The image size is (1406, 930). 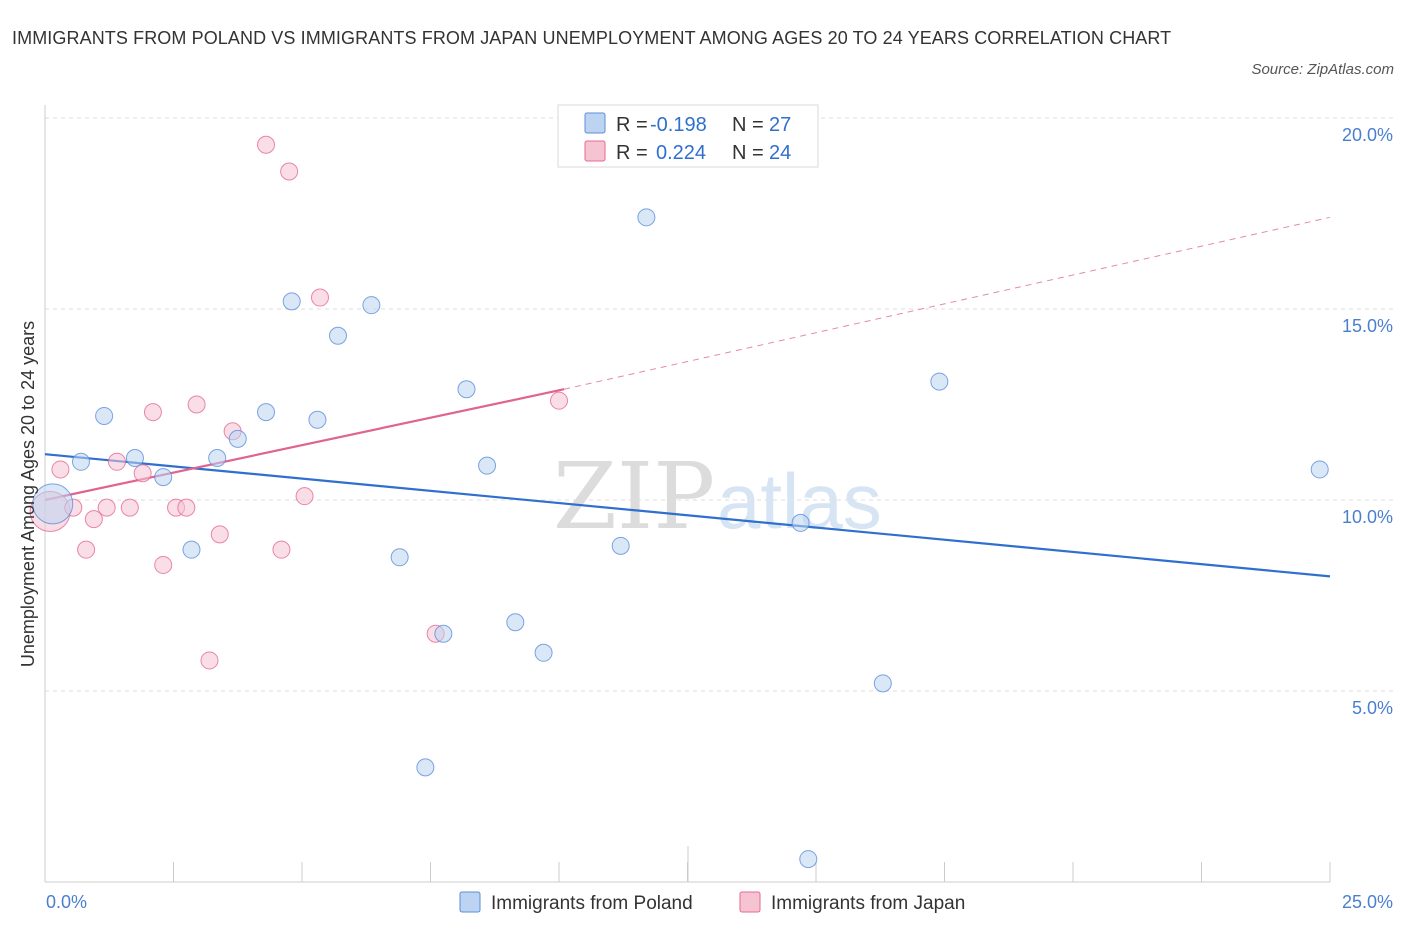 What do you see at coordinates (678, 125) in the screenshot?
I see `legend-r-value-poland: -0.198` at bounding box center [678, 125].